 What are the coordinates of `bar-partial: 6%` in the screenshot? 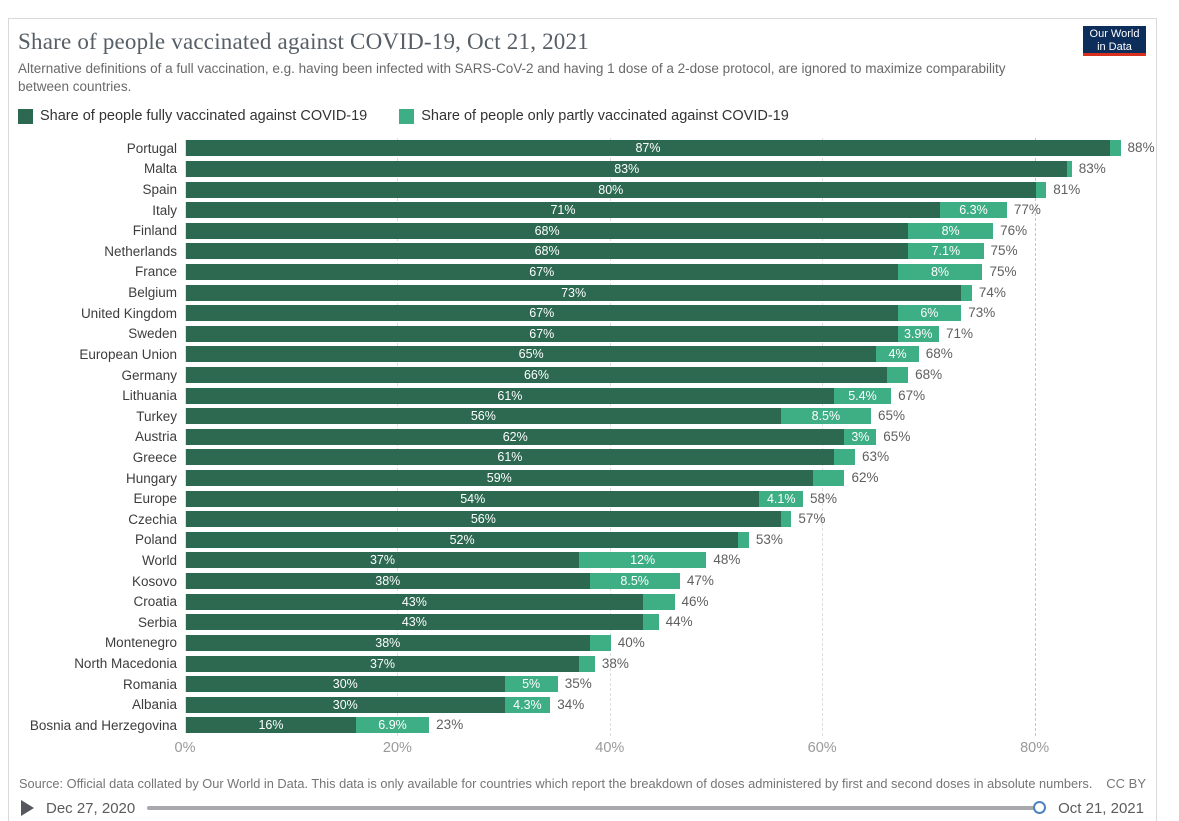 It's located at (929, 313).